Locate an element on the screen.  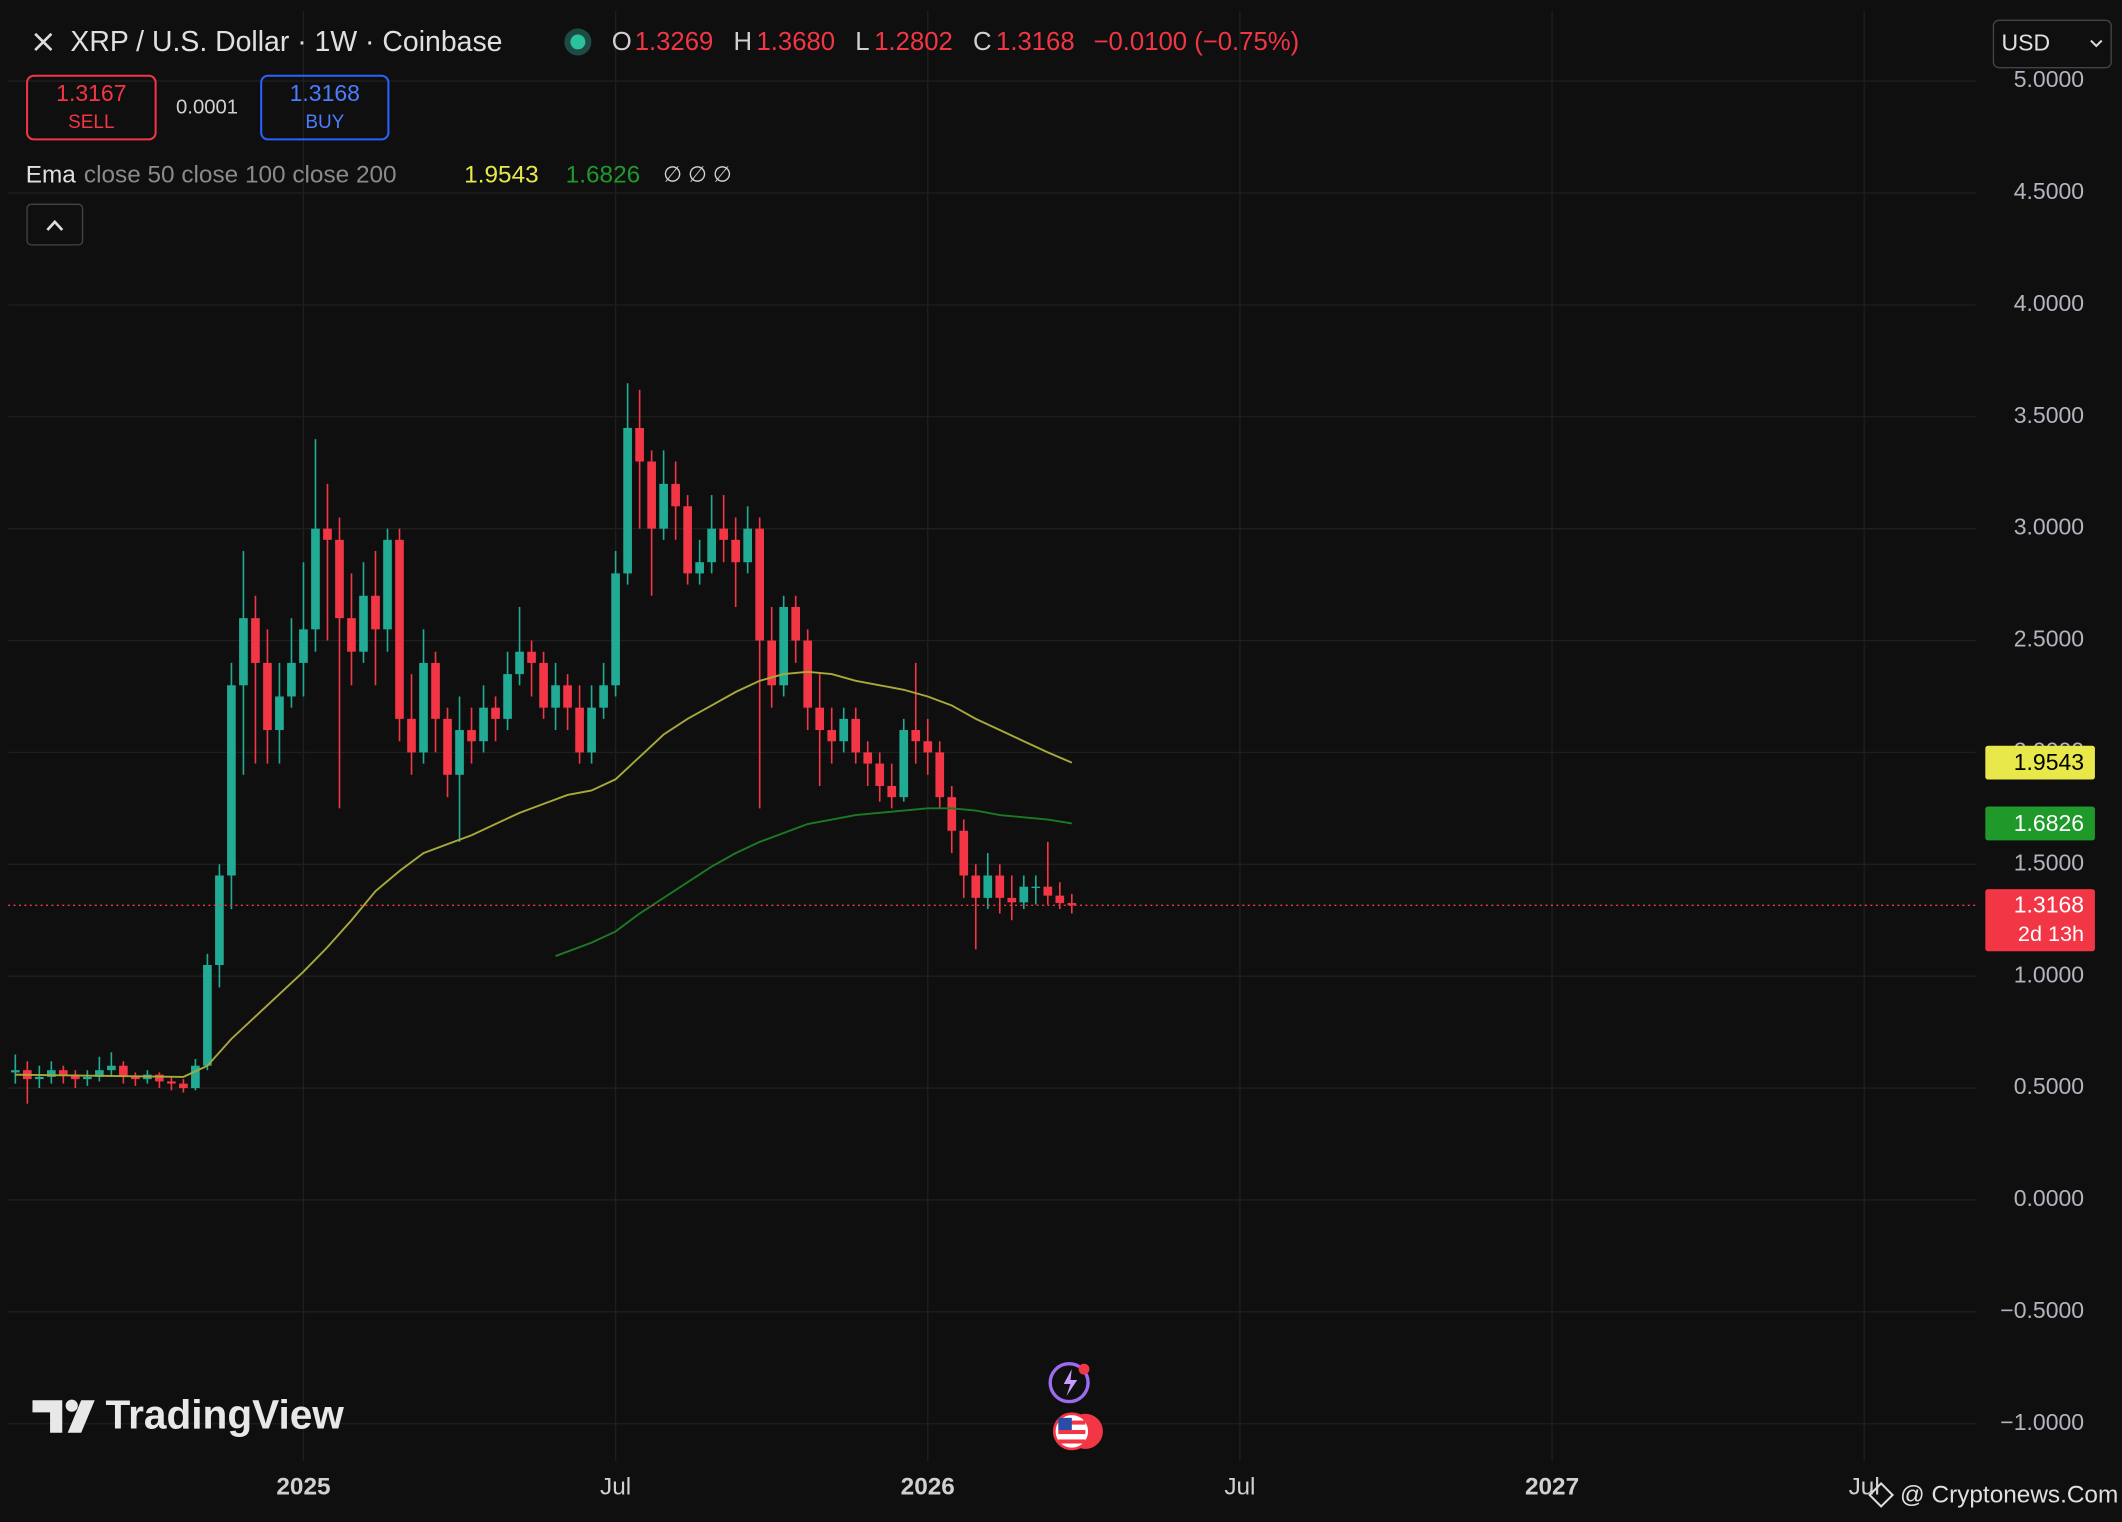
buy-button is located at coordinates (325, 107).